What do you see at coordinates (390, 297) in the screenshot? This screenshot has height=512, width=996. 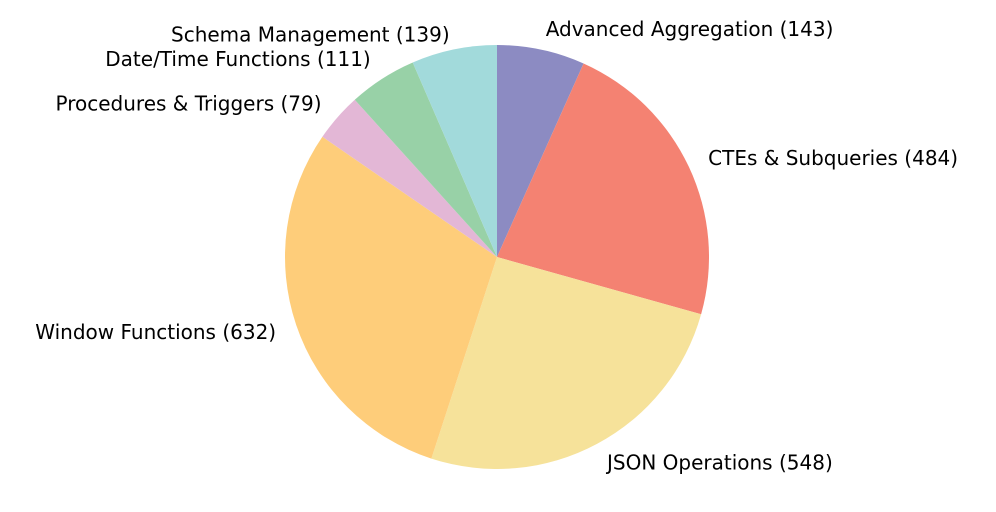 I see `pie-slice-window-functions` at bounding box center [390, 297].